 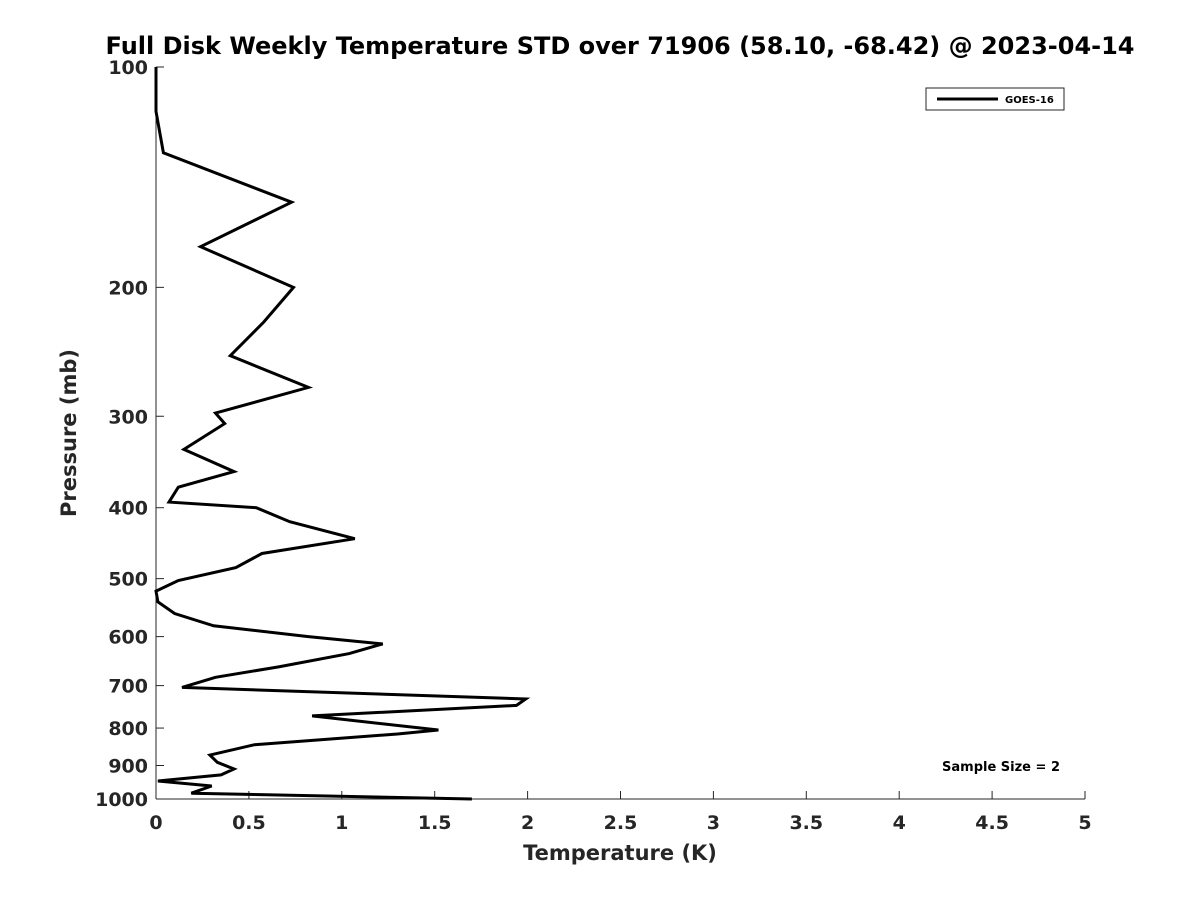 What do you see at coordinates (69, 433) in the screenshot?
I see `y-axis-label: Pressure (mb)` at bounding box center [69, 433].